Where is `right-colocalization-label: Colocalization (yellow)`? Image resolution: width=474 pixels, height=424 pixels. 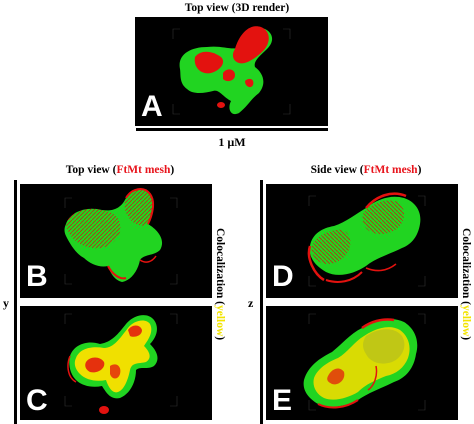
right-colocalization-label: Colocalization (yellow) is located at coordinates (466, 284).